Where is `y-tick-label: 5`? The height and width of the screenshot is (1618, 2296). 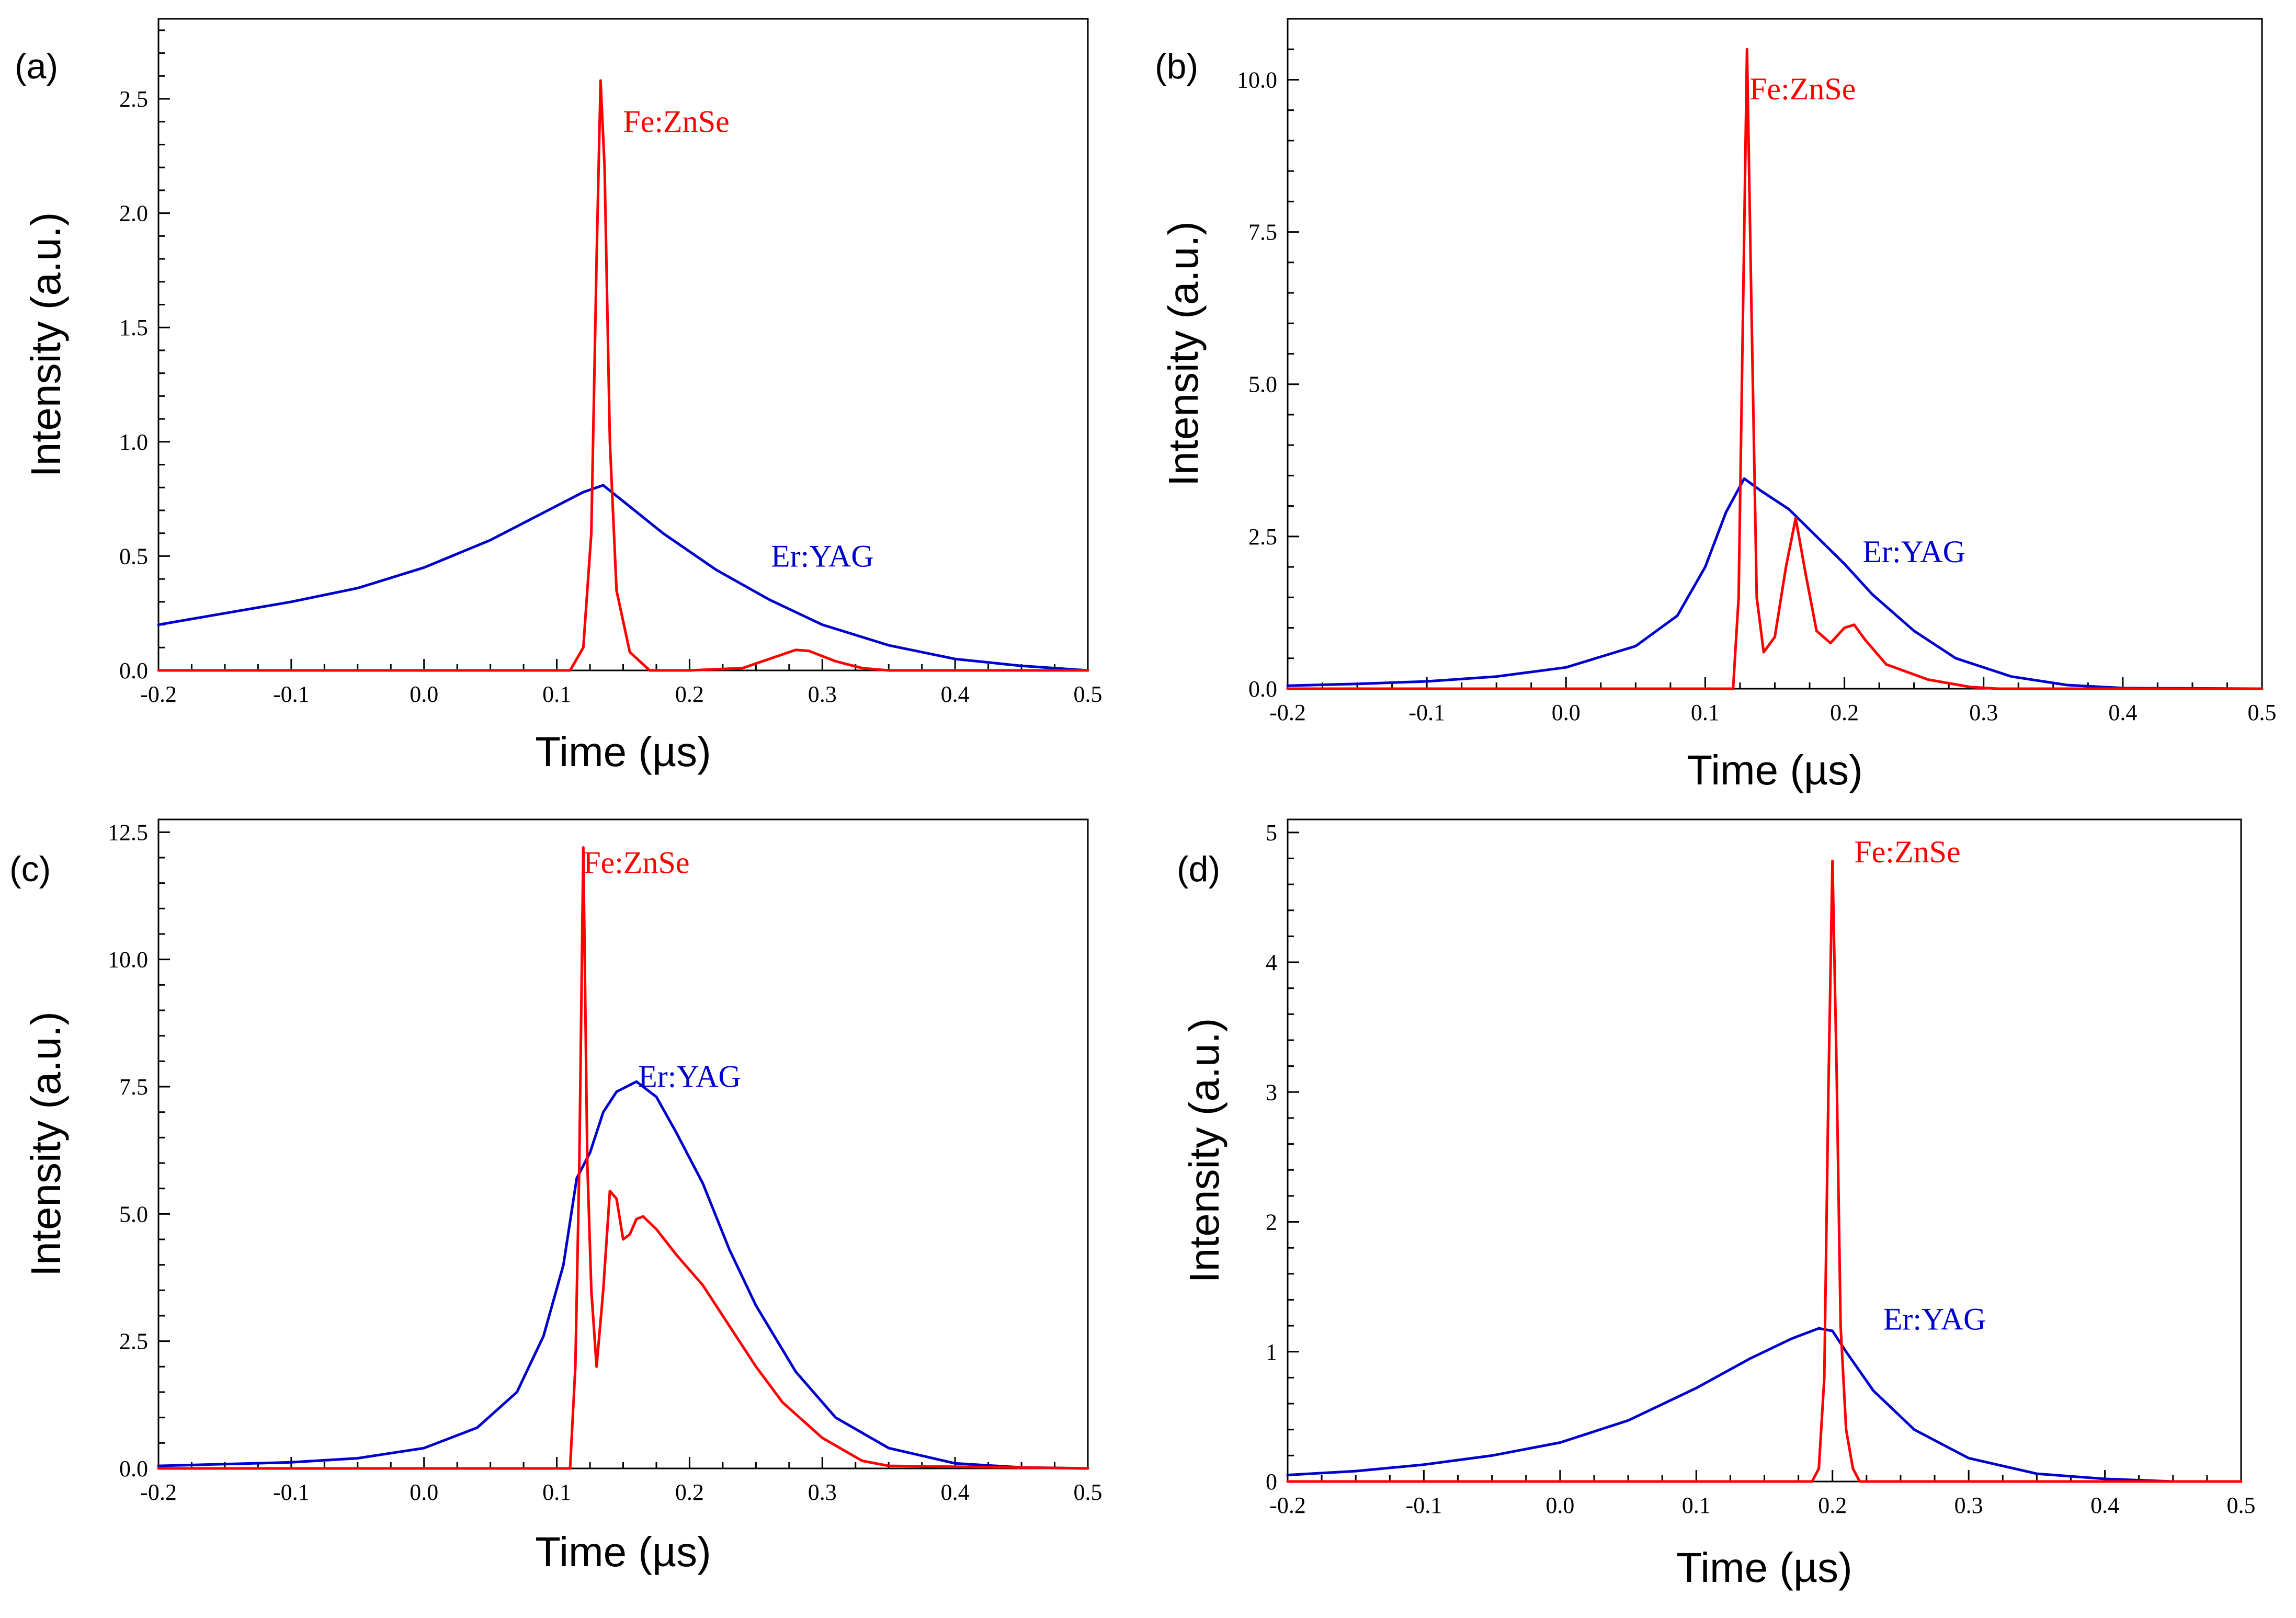 y-tick-label: 5 is located at coordinates (1271, 833).